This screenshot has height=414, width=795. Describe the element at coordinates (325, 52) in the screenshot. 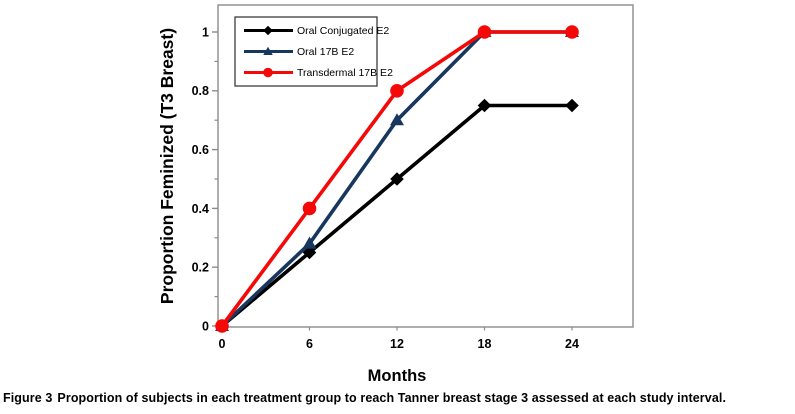

I see `legend-label: Oral 17B E2` at that location.